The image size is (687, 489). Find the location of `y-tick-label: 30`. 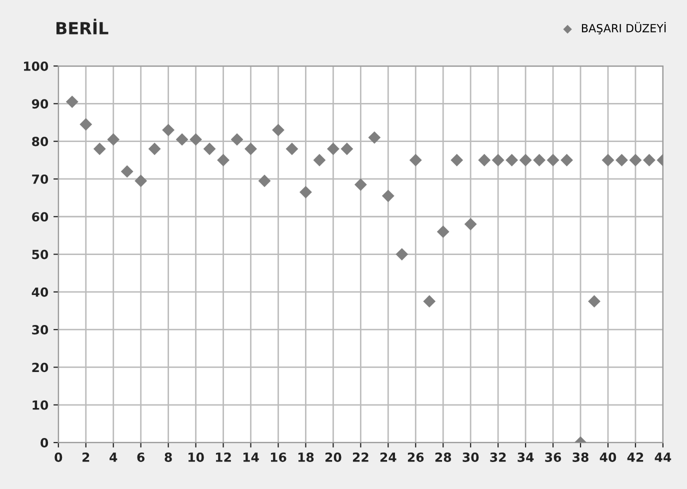

y-tick-label: 30 is located at coordinates (40, 330).